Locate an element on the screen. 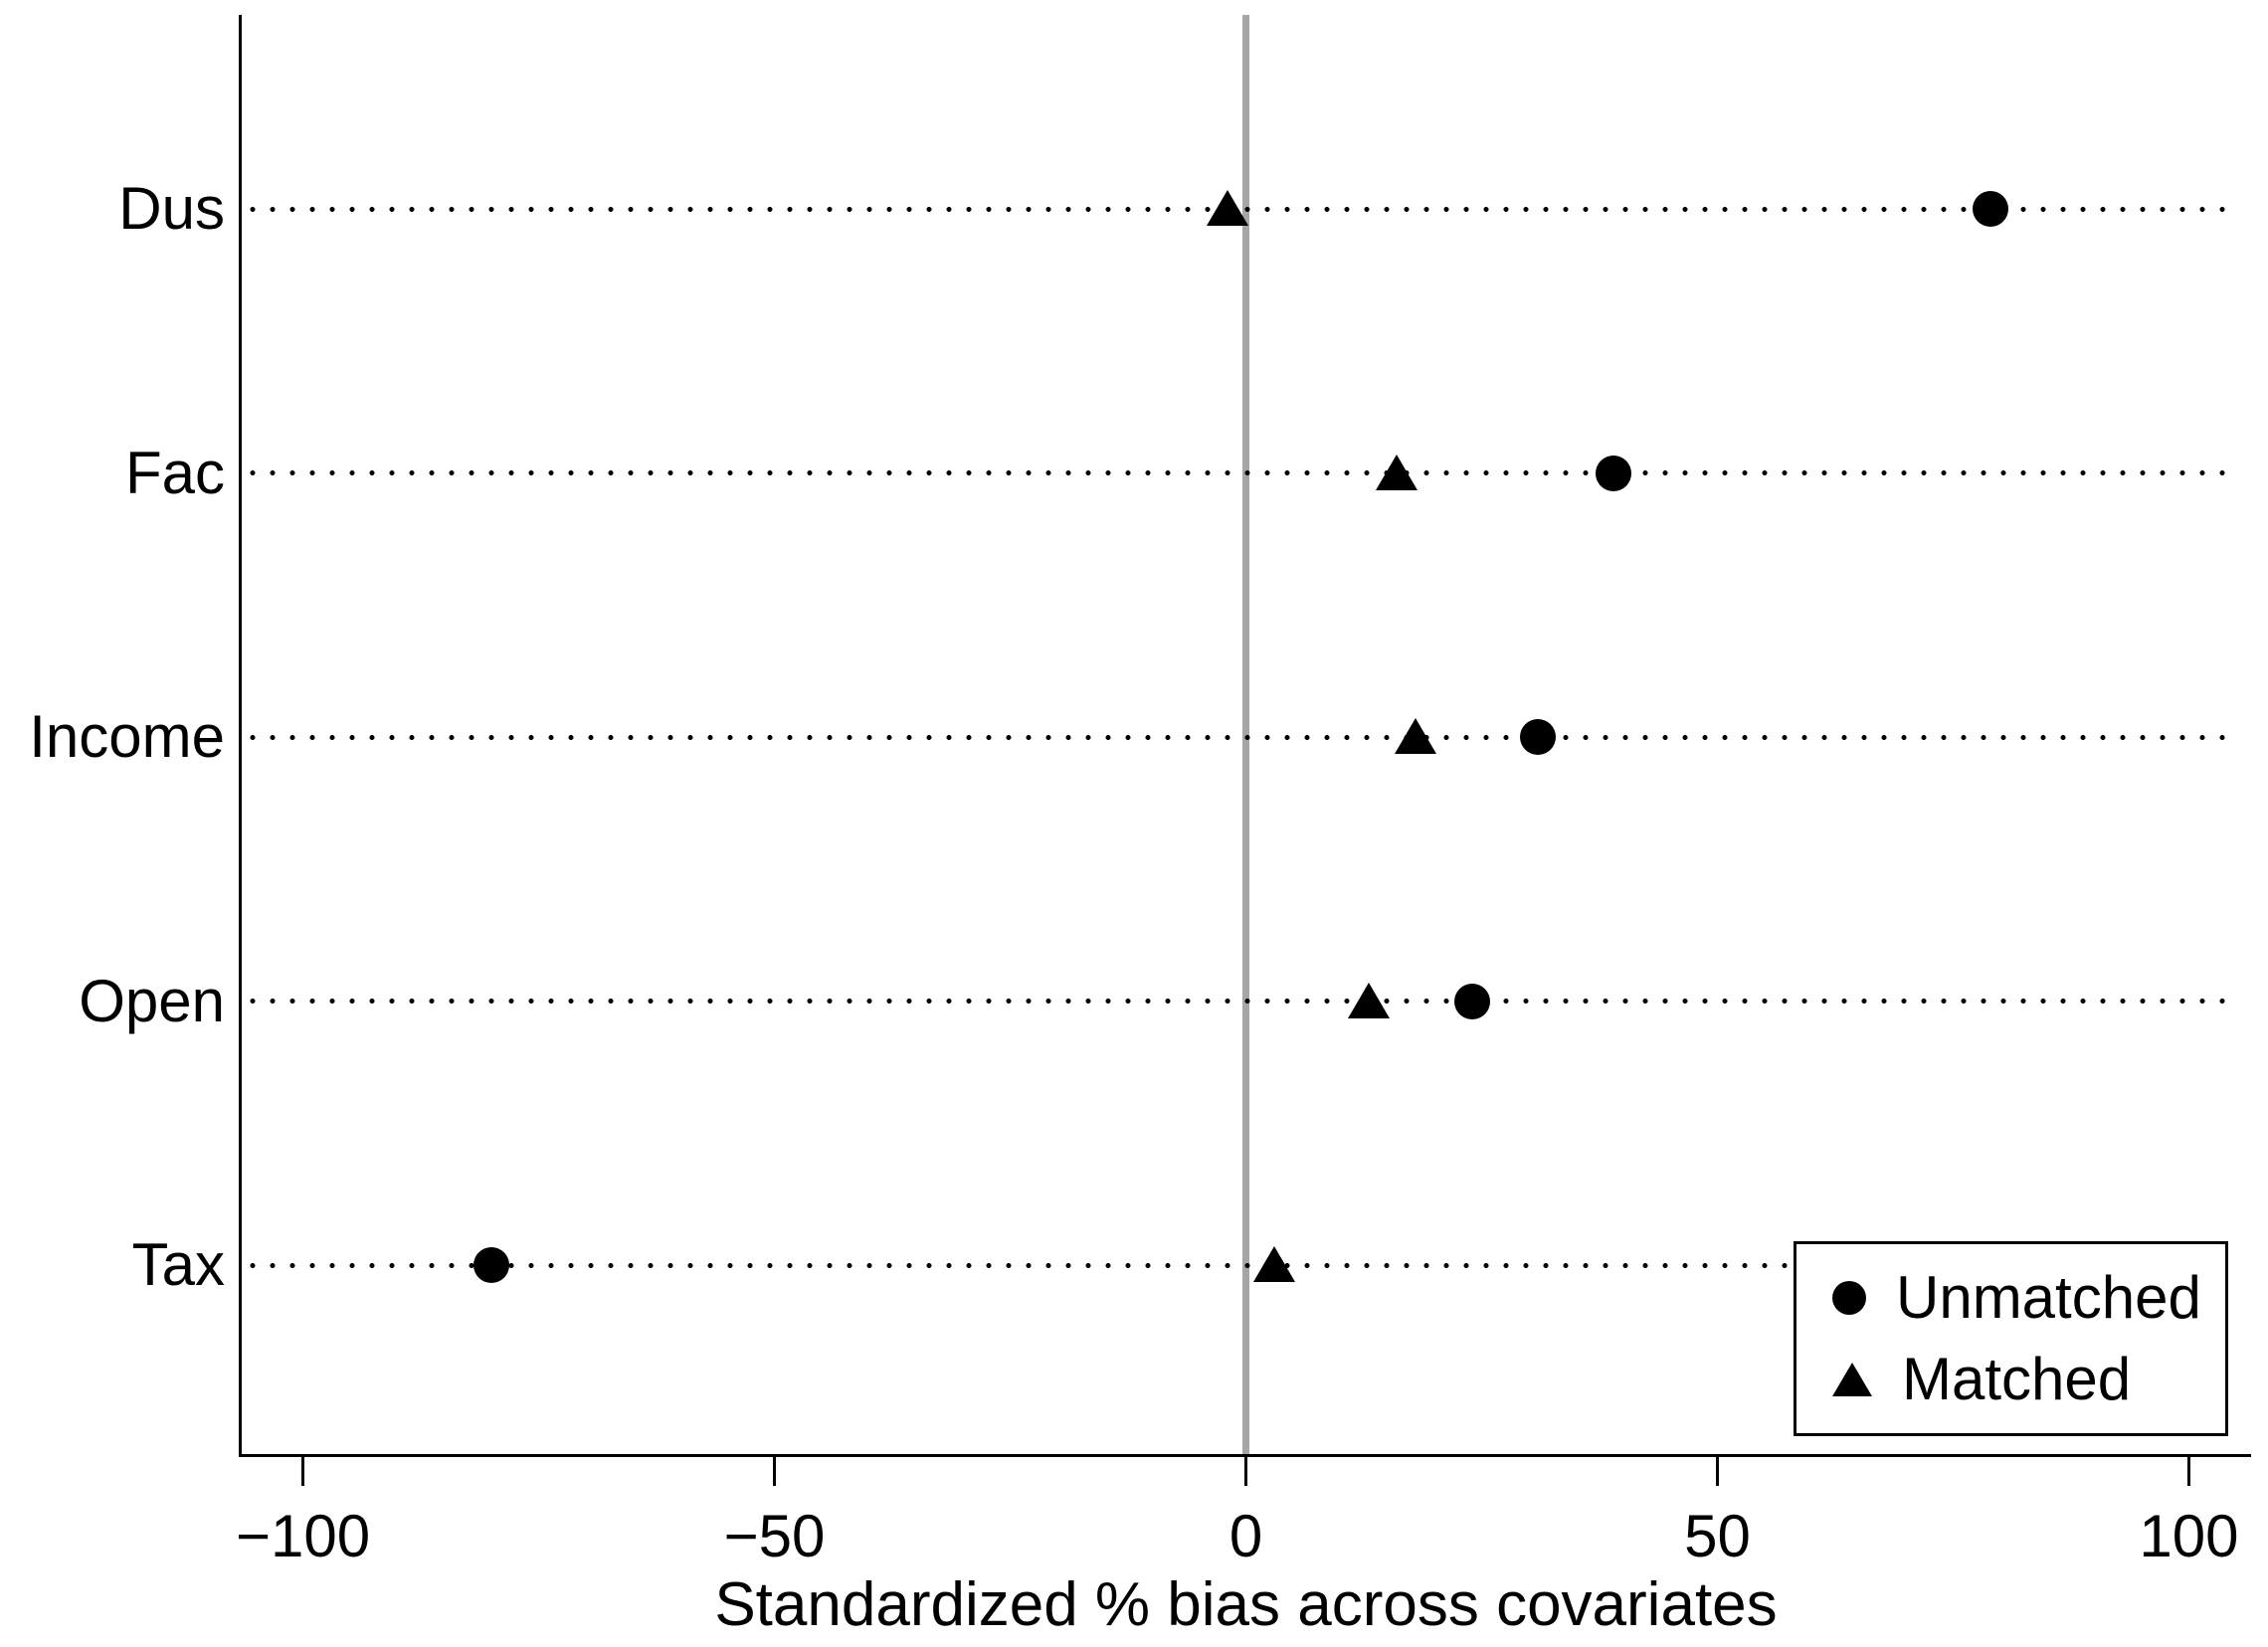 This screenshot has width=2268, height=1647. unmatched-marker-open is located at coordinates (1472, 1001).